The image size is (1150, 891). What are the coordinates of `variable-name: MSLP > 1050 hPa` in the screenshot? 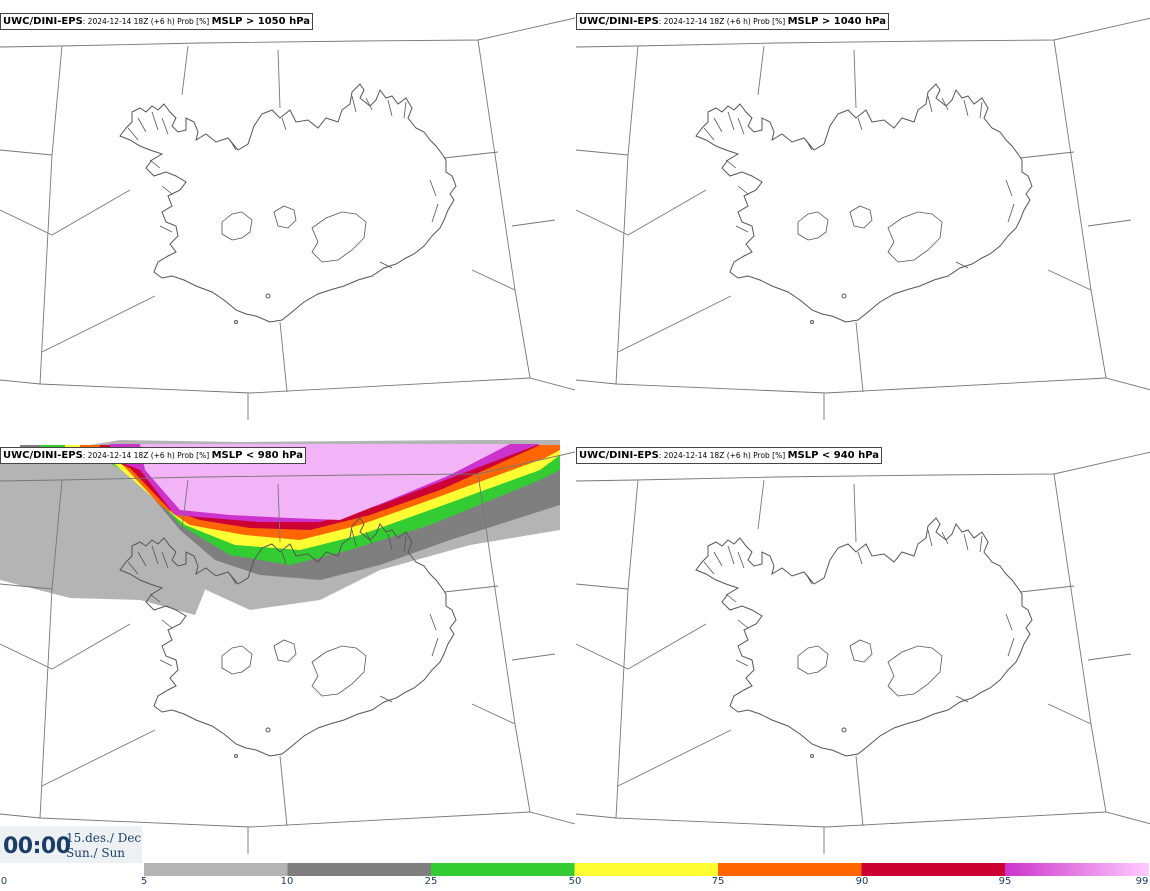 It's located at (260, 21).